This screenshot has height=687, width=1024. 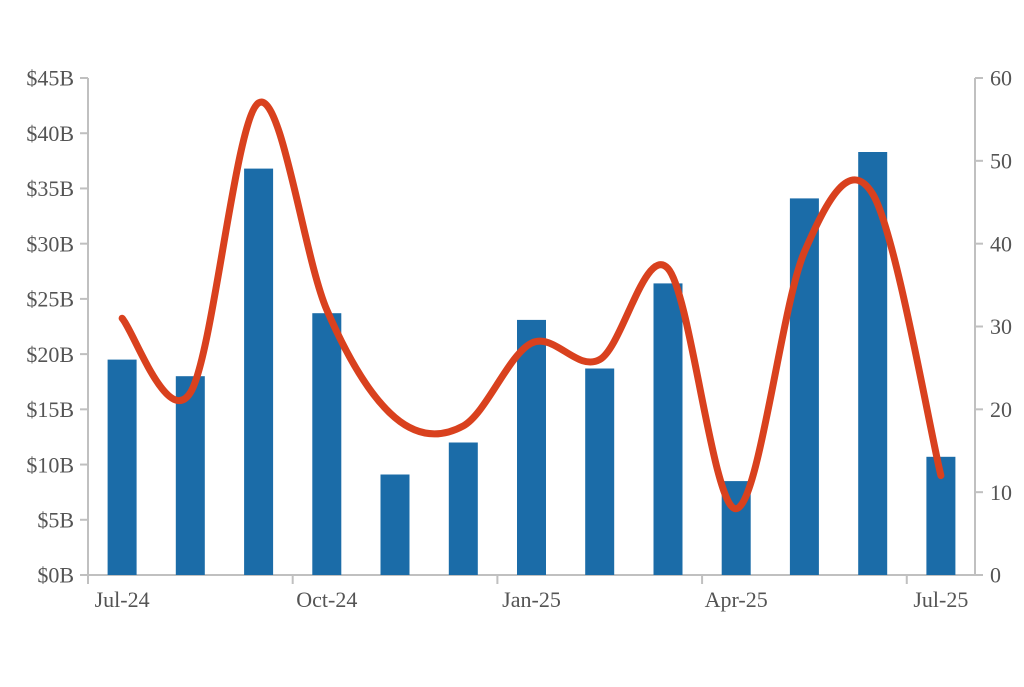 What do you see at coordinates (50, 409) in the screenshot?
I see `left-axis-tick-label: $15B` at bounding box center [50, 409].